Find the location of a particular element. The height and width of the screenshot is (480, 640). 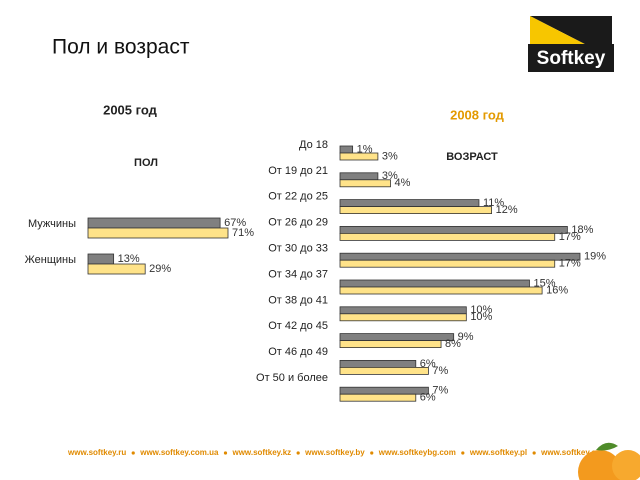

category-label: От 50 и более is located at coordinates (292, 378).